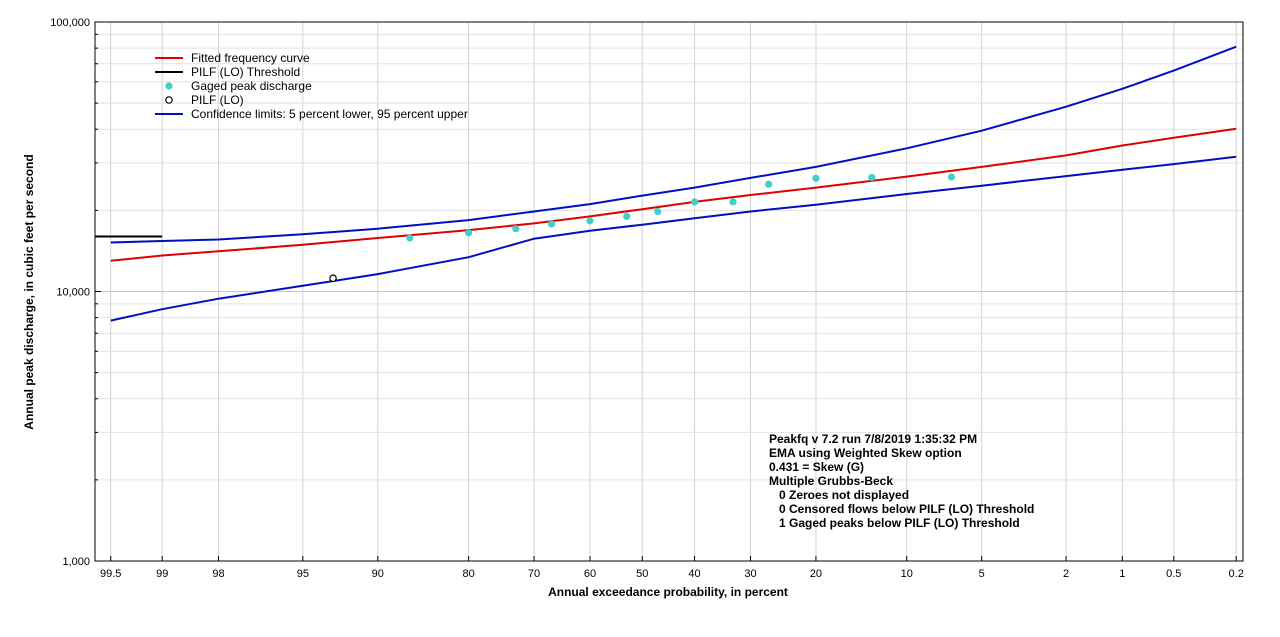 The height and width of the screenshot is (637, 1280). Describe the element at coordinates (750, 574) in the screenshot. I see `x-tick-label: 30` at that location.